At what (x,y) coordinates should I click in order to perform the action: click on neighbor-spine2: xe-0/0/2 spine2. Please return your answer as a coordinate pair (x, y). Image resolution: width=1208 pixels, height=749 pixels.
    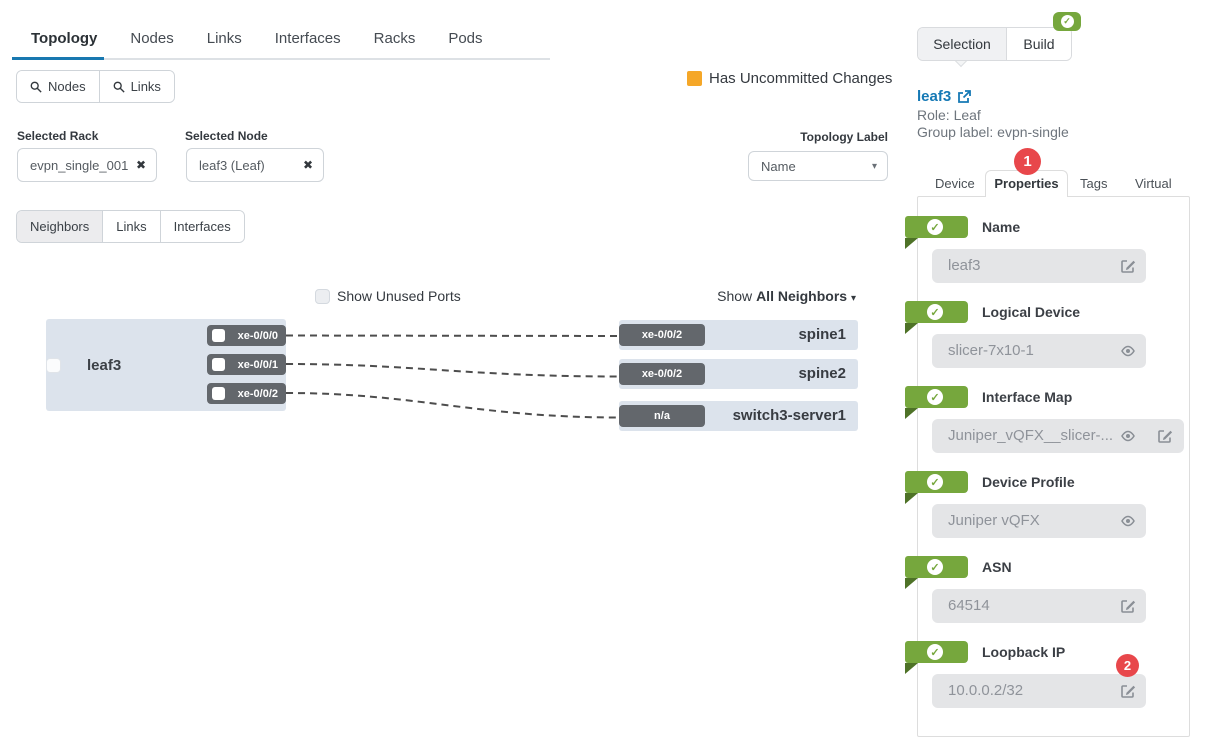
    Looking at the image, I should click on (738, 374).